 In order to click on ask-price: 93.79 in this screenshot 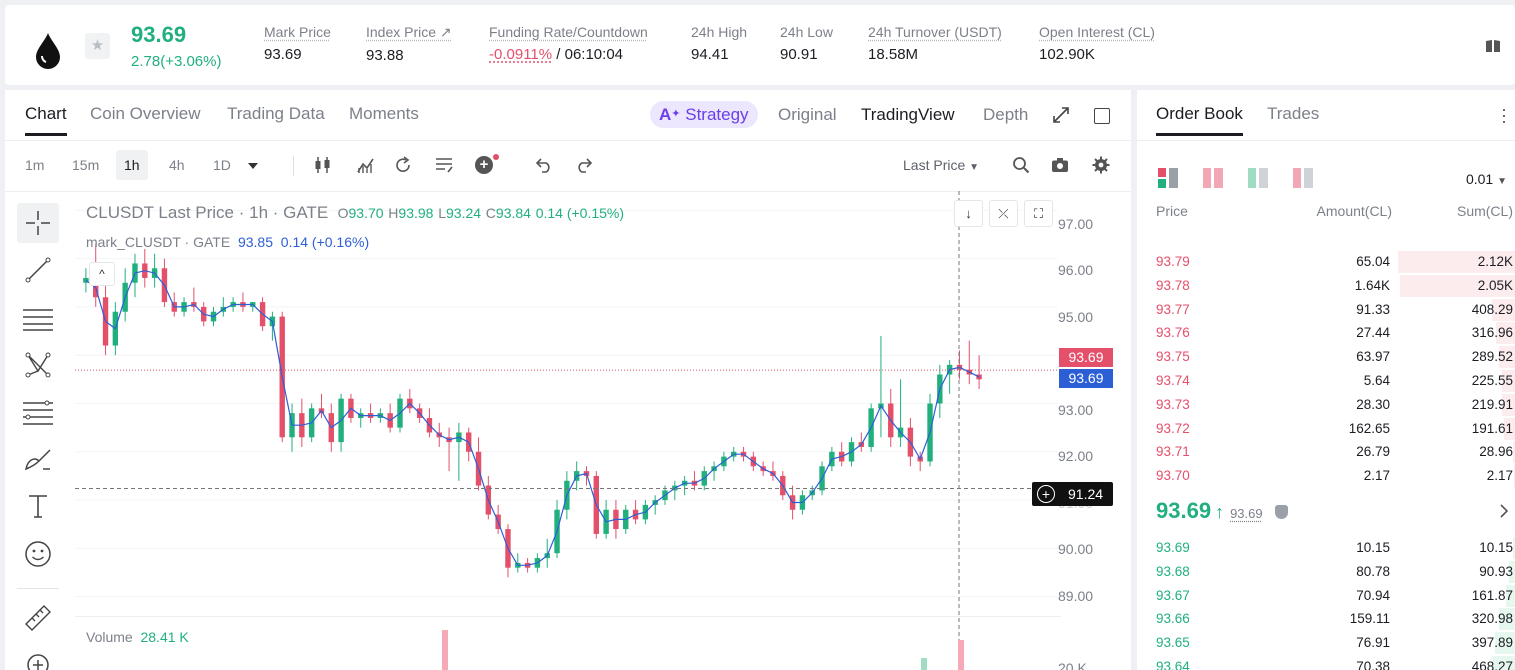, I will do `click(1173, 261)`.